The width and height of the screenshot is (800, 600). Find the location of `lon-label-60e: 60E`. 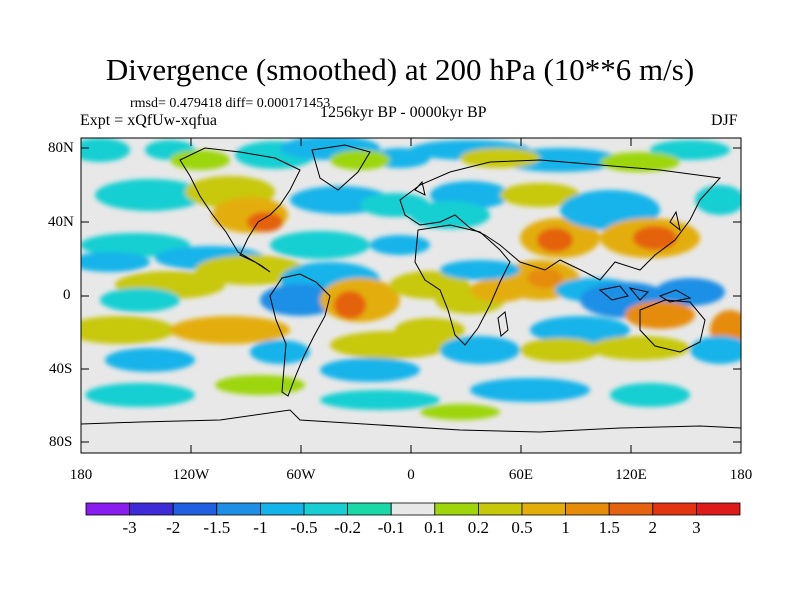

lon-label-60e: 60E is located at coordinates (521, 475).